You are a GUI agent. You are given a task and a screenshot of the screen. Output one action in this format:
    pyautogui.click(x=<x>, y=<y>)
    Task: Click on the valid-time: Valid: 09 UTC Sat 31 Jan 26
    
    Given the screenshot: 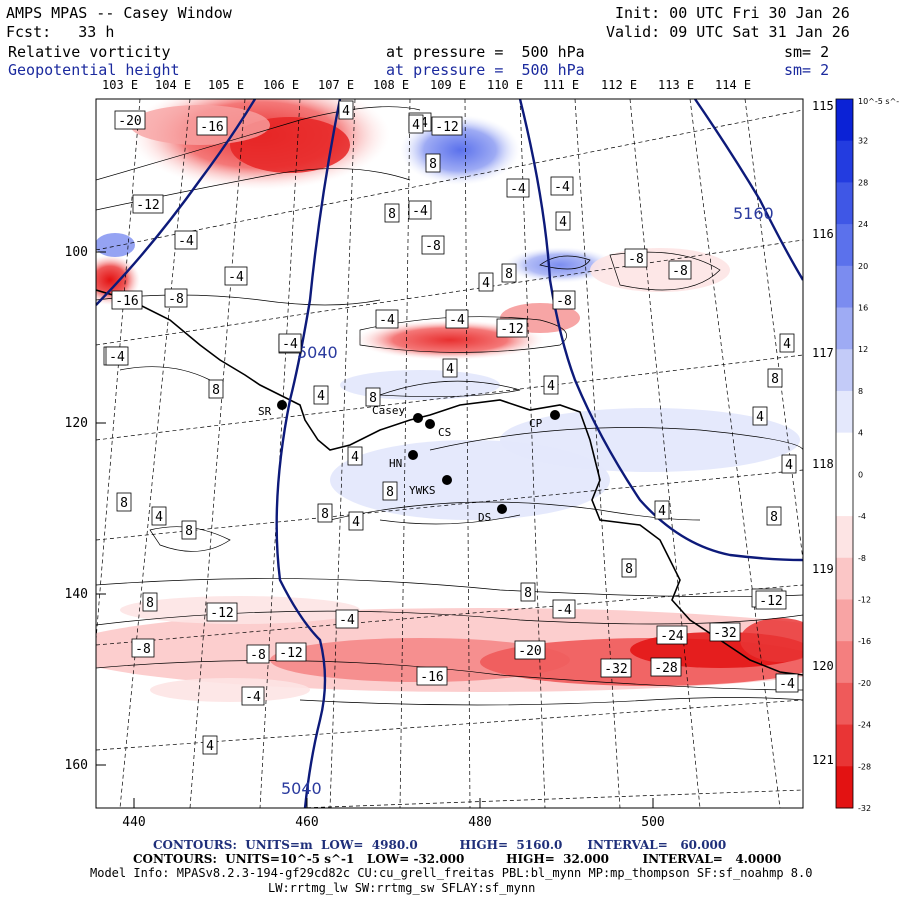 What is the action you would take?
    pyautogui.click(x=728, y=32)
    